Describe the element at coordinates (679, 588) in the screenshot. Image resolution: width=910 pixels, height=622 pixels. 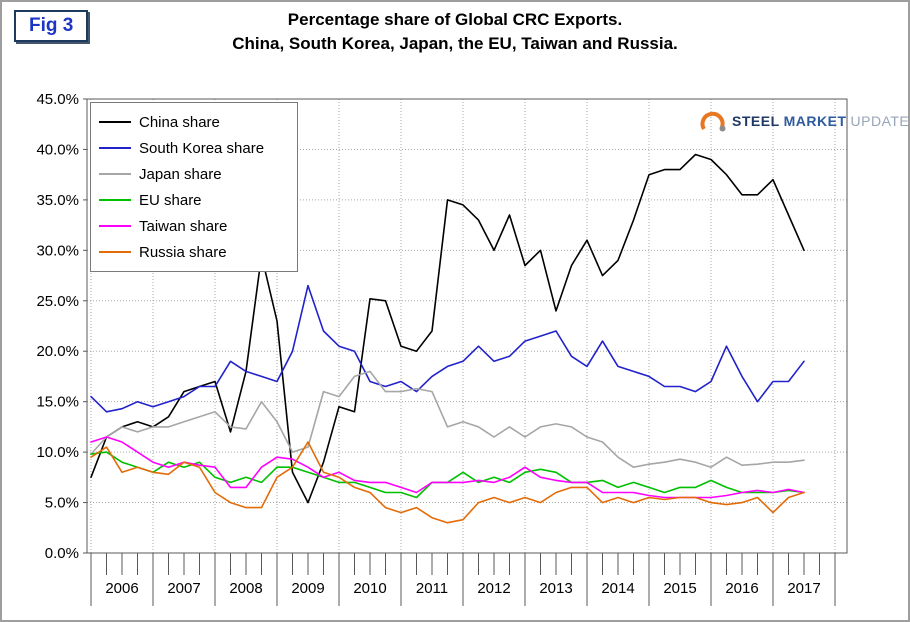
I see `x-axis-label: 2015` at that location.